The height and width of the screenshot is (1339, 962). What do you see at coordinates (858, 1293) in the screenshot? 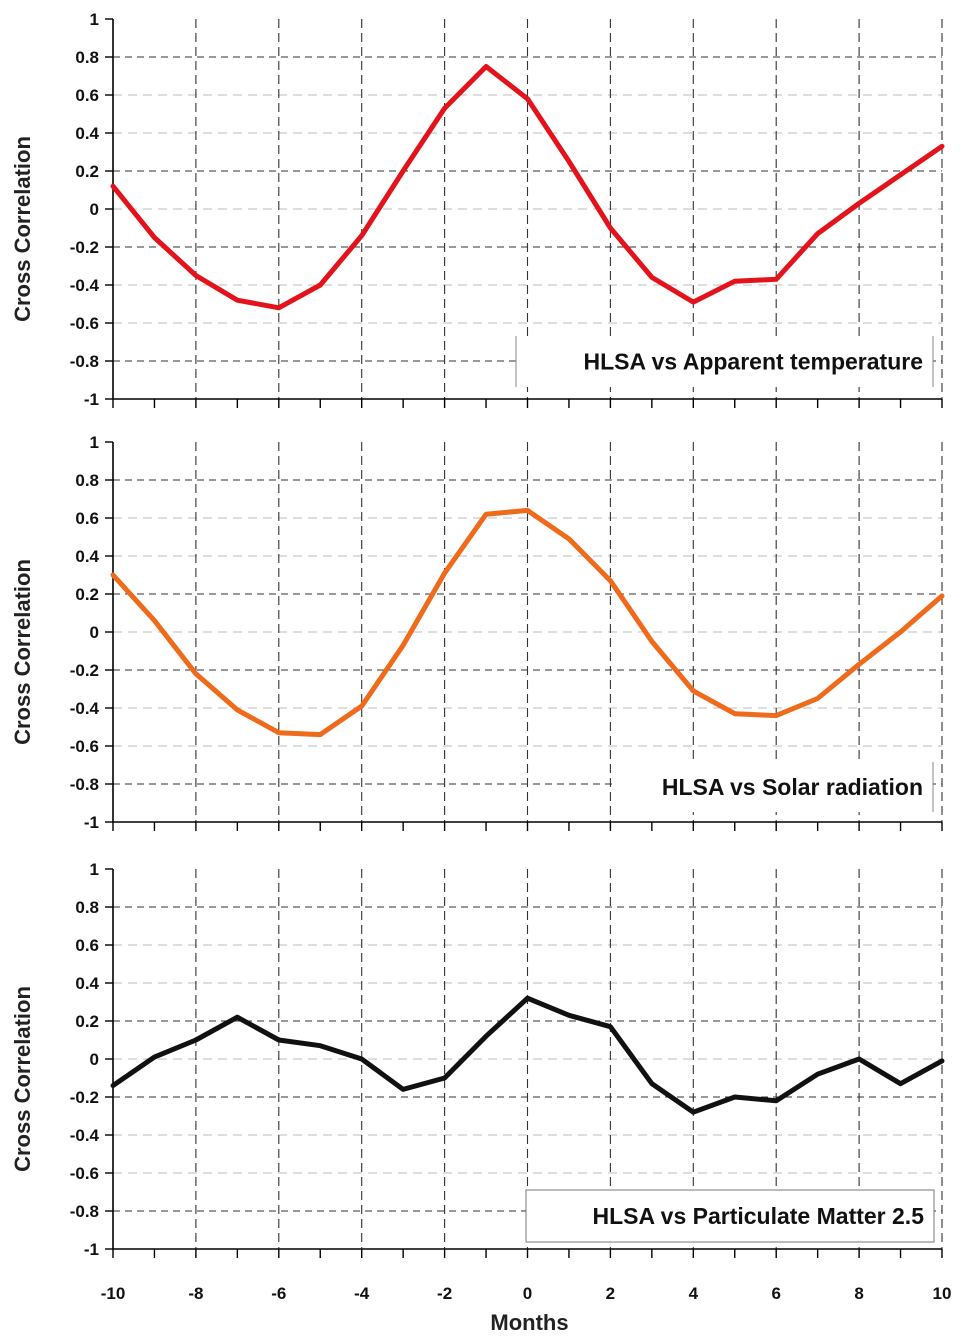
I see `x-tick-label: 8` at bounding box center [858, 1293].